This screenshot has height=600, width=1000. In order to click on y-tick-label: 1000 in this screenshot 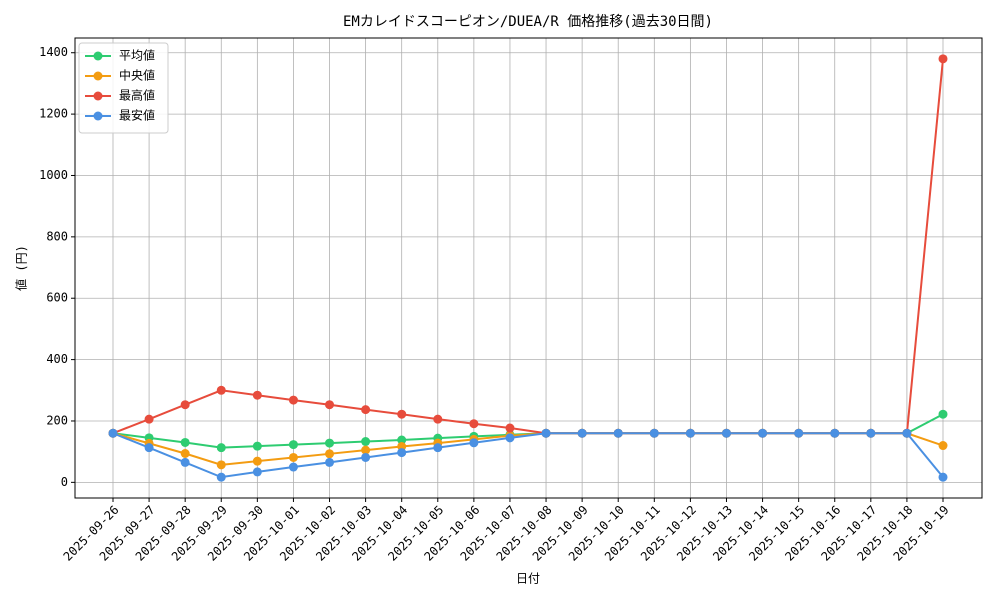, I will do `click(53, 175)`.